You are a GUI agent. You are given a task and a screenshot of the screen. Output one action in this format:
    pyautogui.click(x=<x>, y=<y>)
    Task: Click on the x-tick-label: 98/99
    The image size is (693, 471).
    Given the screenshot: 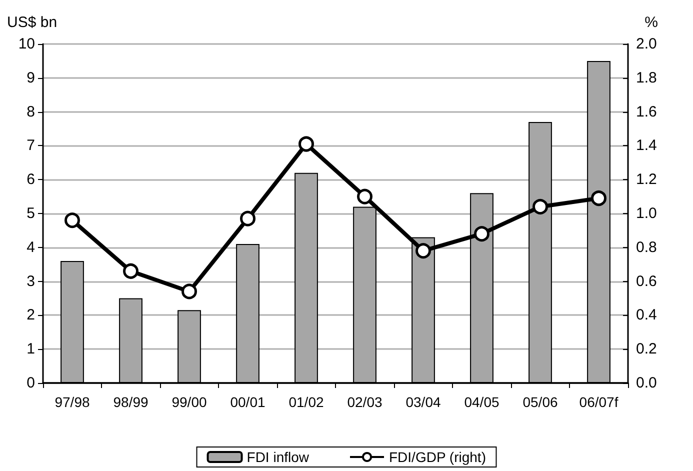 What is the action you would take?
    pyautogui.click(x=130, y=402)
    